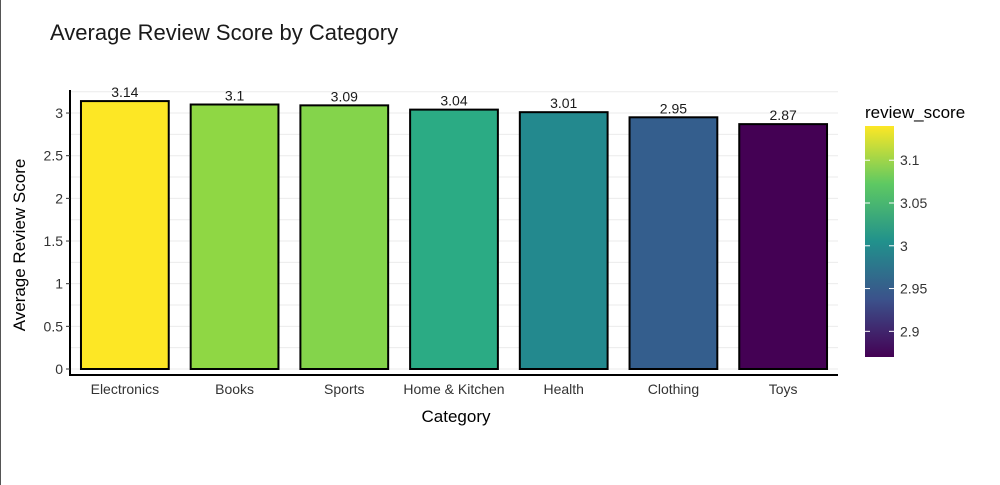  What do you see at coordinates (454, 239) in the screenshot?
I see `bar-home-kitchen` at bounding box center [454, 239].